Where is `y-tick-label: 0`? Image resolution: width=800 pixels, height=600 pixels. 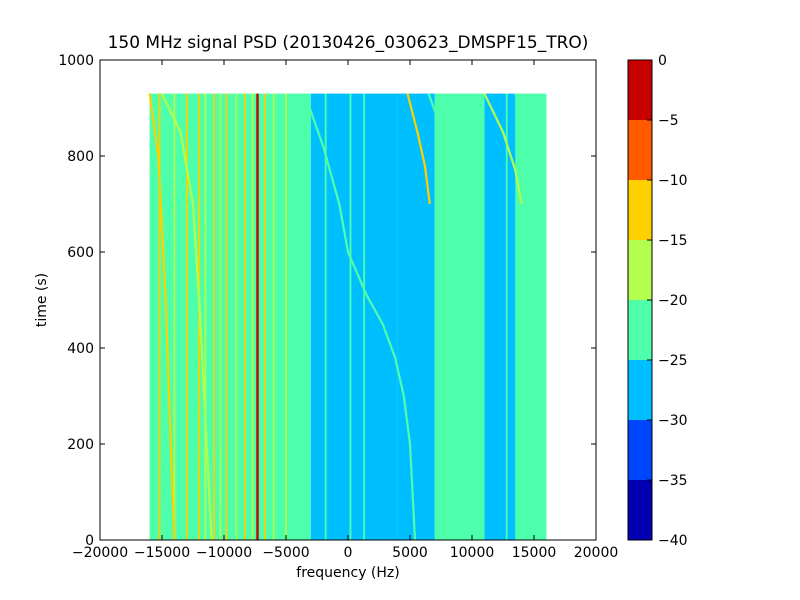
y-tick-label: 0 is located at coordinates (89, 541).